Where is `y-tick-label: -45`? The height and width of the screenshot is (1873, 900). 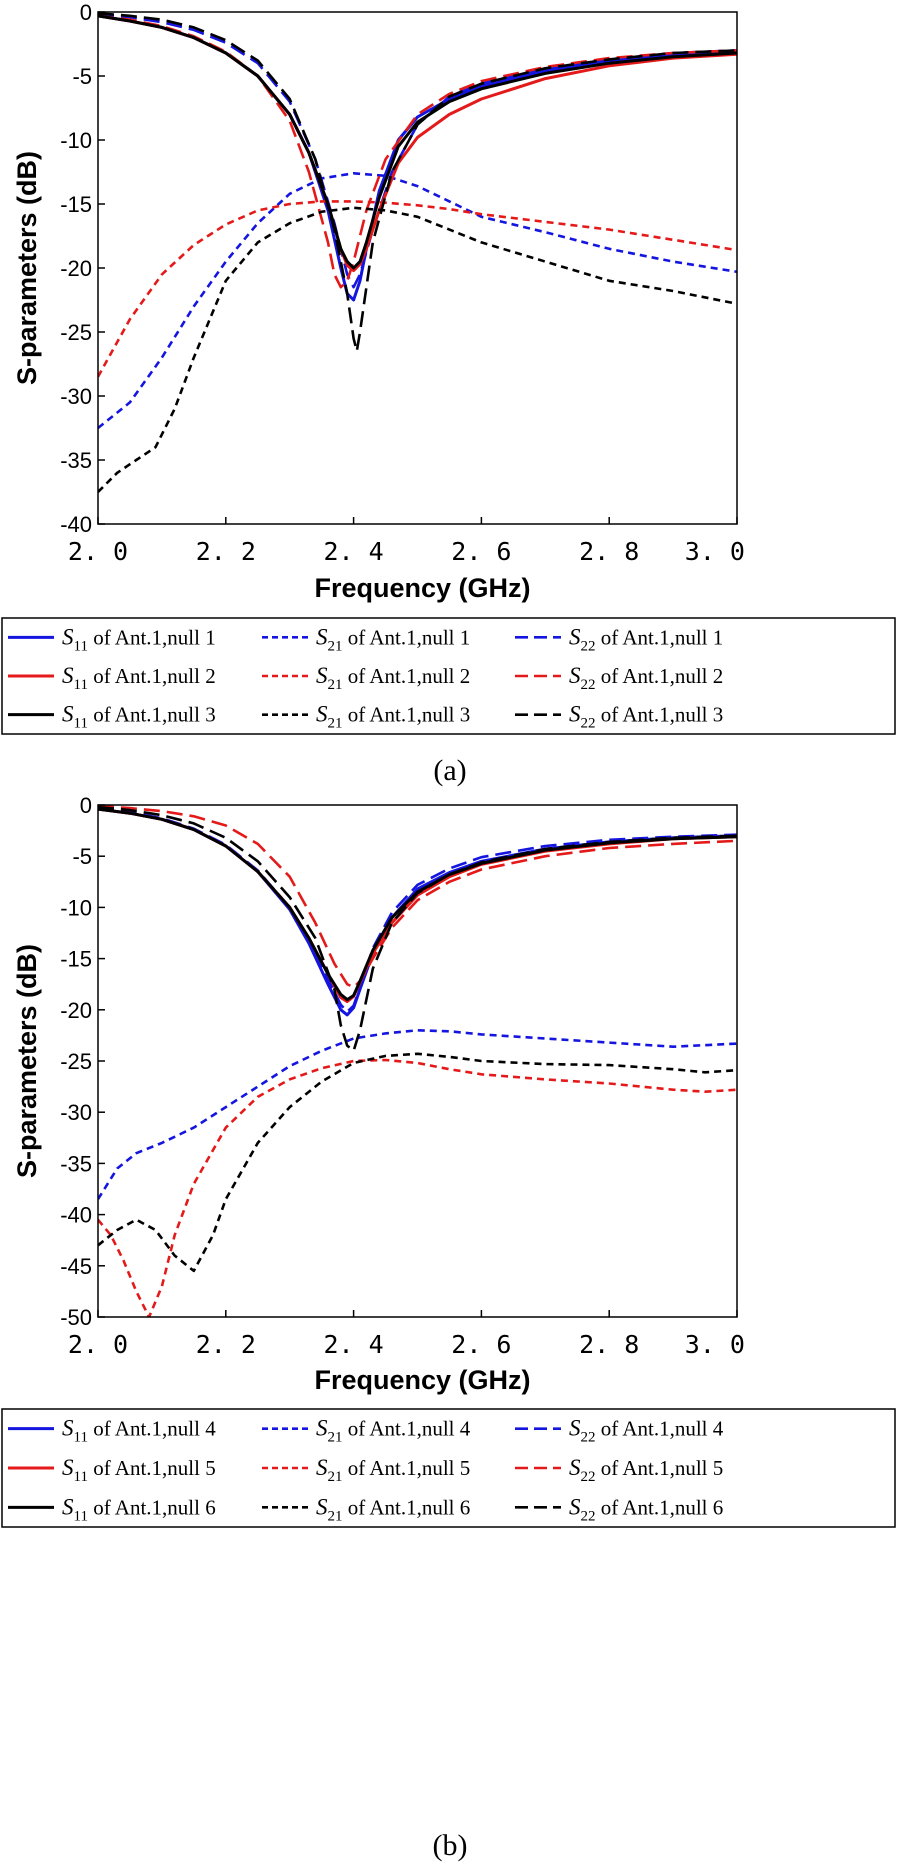 y-tick-label: -45 is located at coordinates (76, 1266).